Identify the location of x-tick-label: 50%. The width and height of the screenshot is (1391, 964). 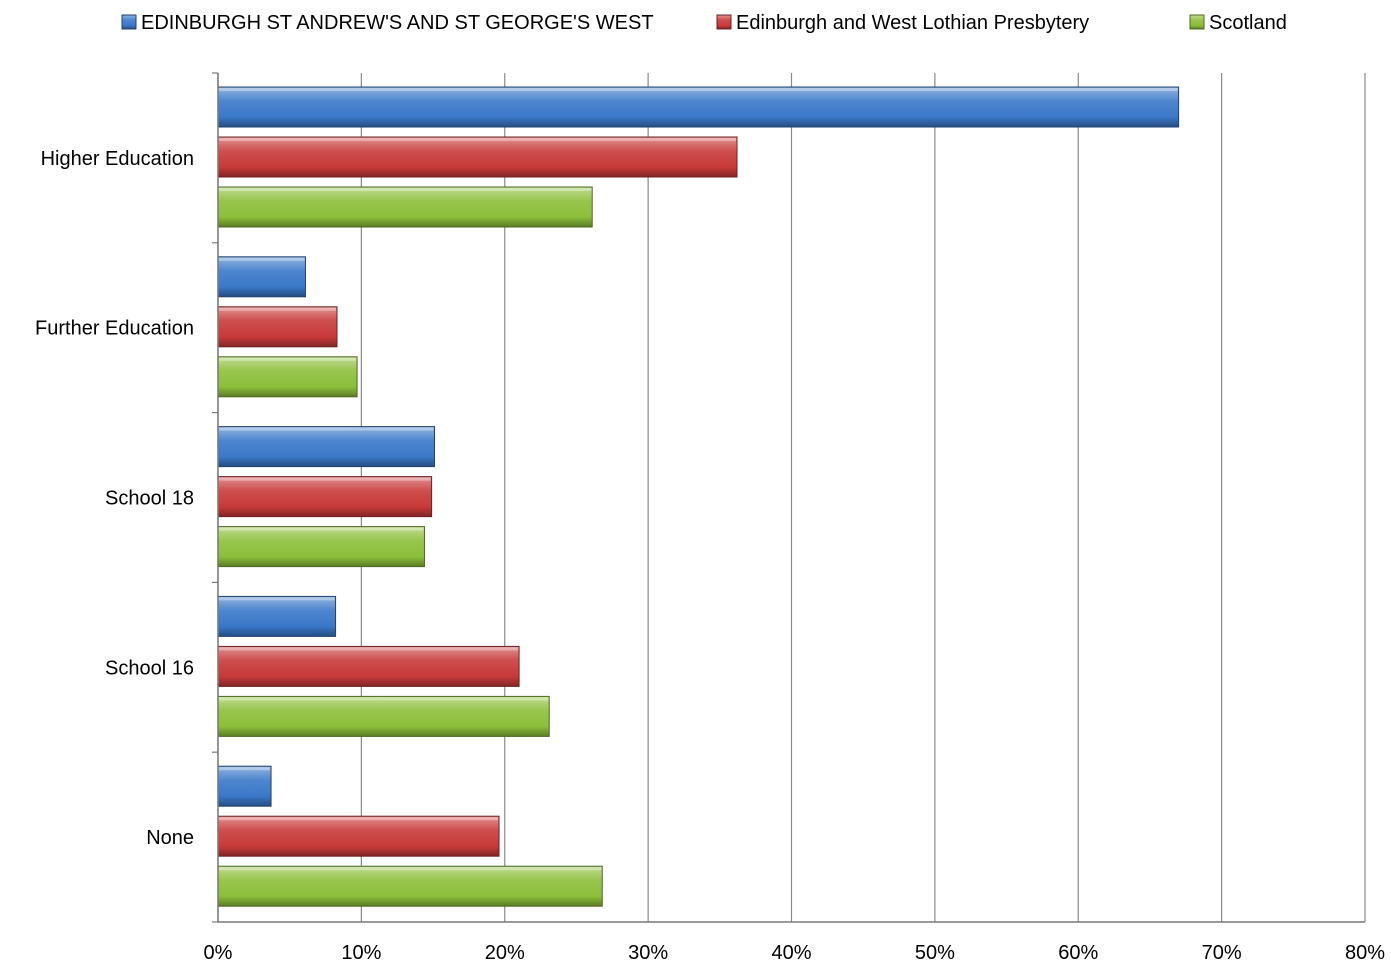
(935, 953).